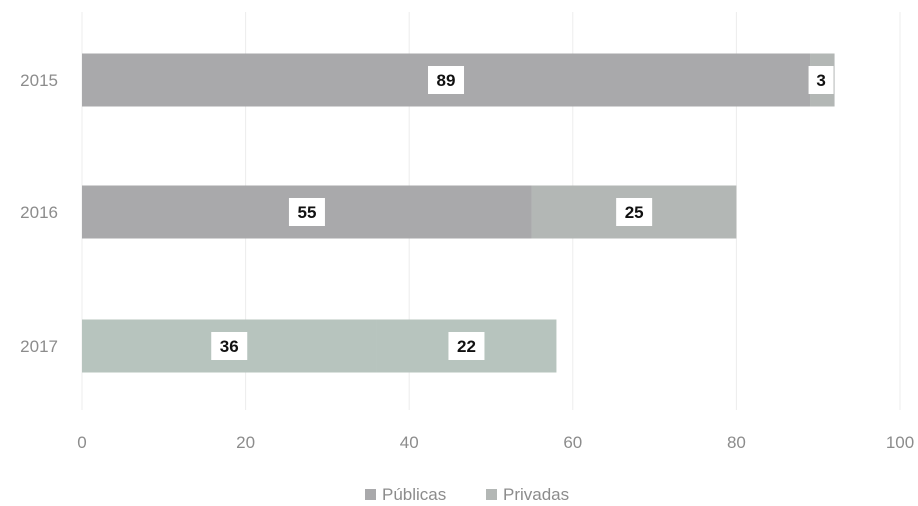  What do you see at coordinates (900, 442) in the screenshot?
I see `x-tick-label-100: 100` at bounding box center [900, 442].